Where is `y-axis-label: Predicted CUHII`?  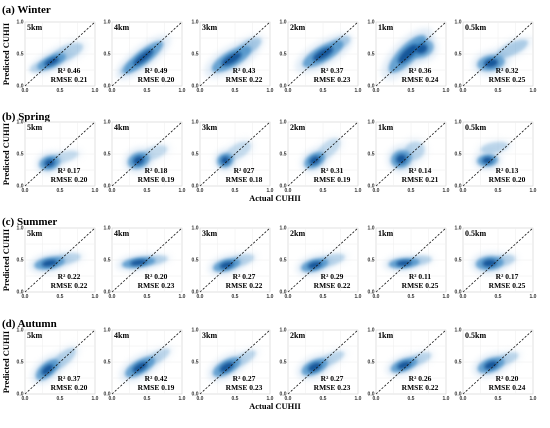
y-axis-label: Predicted CUHII is located at coordinates (6, 53).